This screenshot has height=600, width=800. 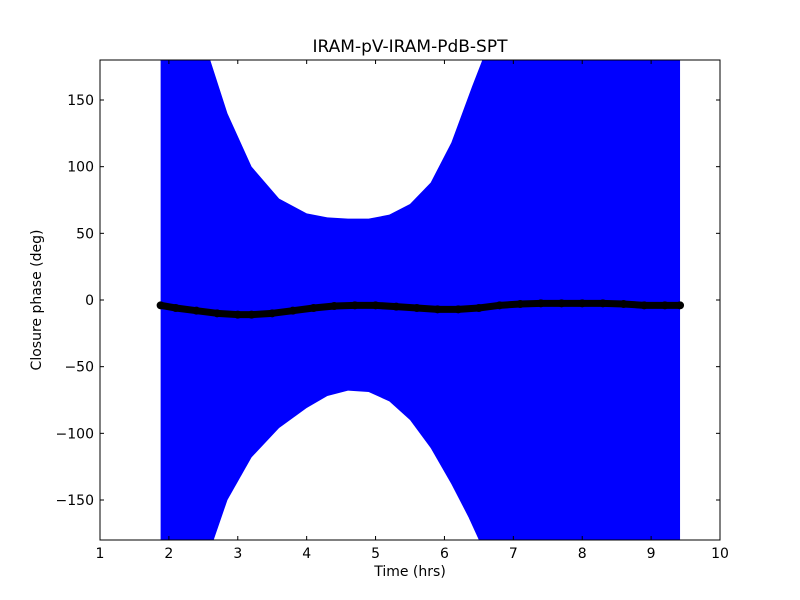 What do you see at coordinates (75, 434) in the screenshot?
I see `y-tick-label: −100` at bounding box center [75, 434].